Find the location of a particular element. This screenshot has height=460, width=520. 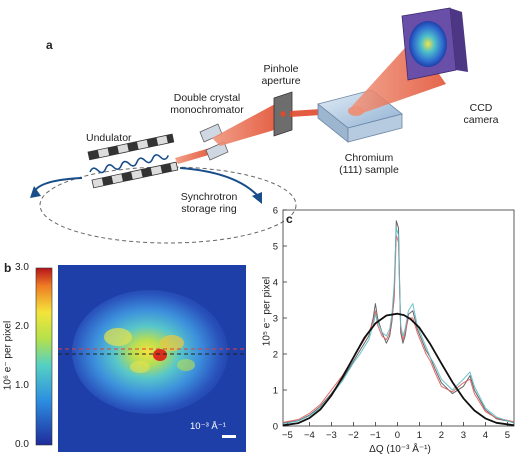

x-tick-label: 5 is located at coordinates (507, 435).